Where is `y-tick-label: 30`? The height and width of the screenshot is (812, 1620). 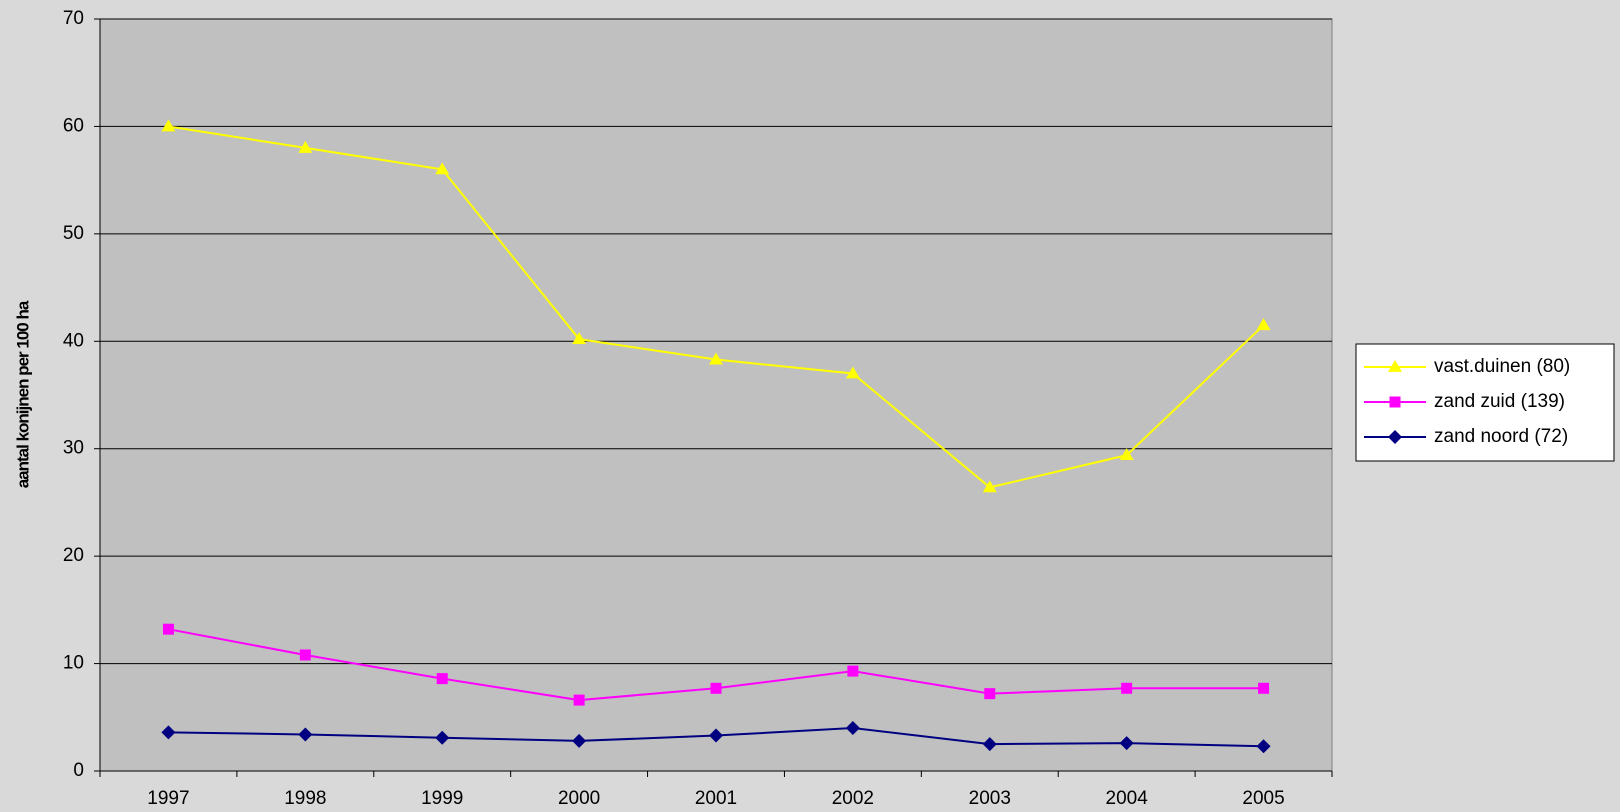 y-tick-label: 30 is located at coordinates (73, 448).